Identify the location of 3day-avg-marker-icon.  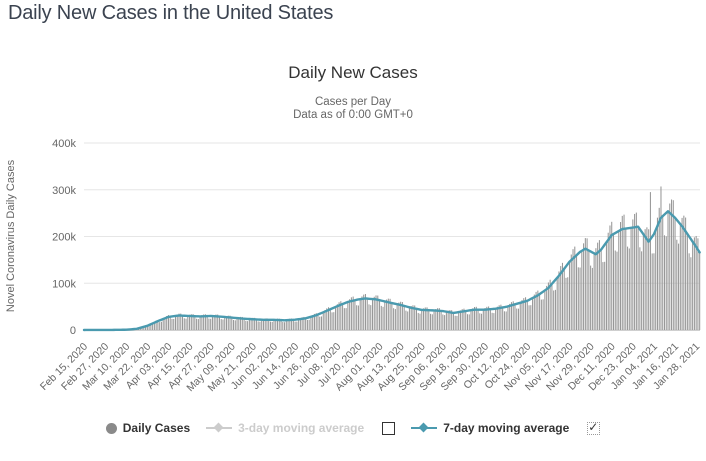
(219, 427).